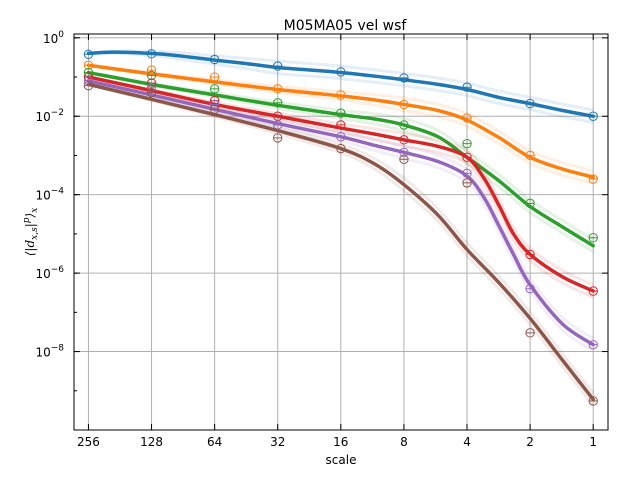 This screenshot has height=480, width=640. Describe the element at coordinates (49, 273) in the screenshot. I see `y-tick-label: 10⁻⁶` at that location.